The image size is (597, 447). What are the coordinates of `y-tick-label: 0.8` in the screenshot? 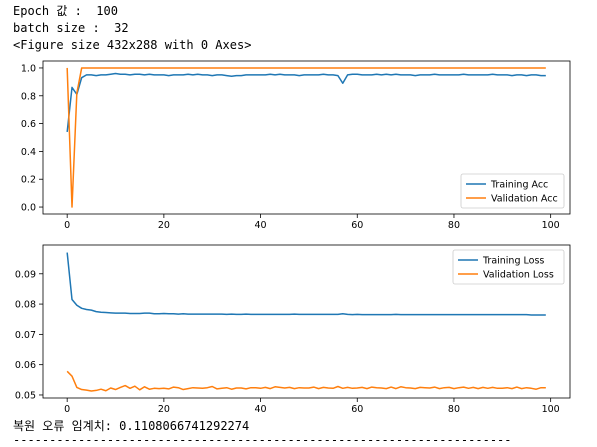 It's located at (28, 96).